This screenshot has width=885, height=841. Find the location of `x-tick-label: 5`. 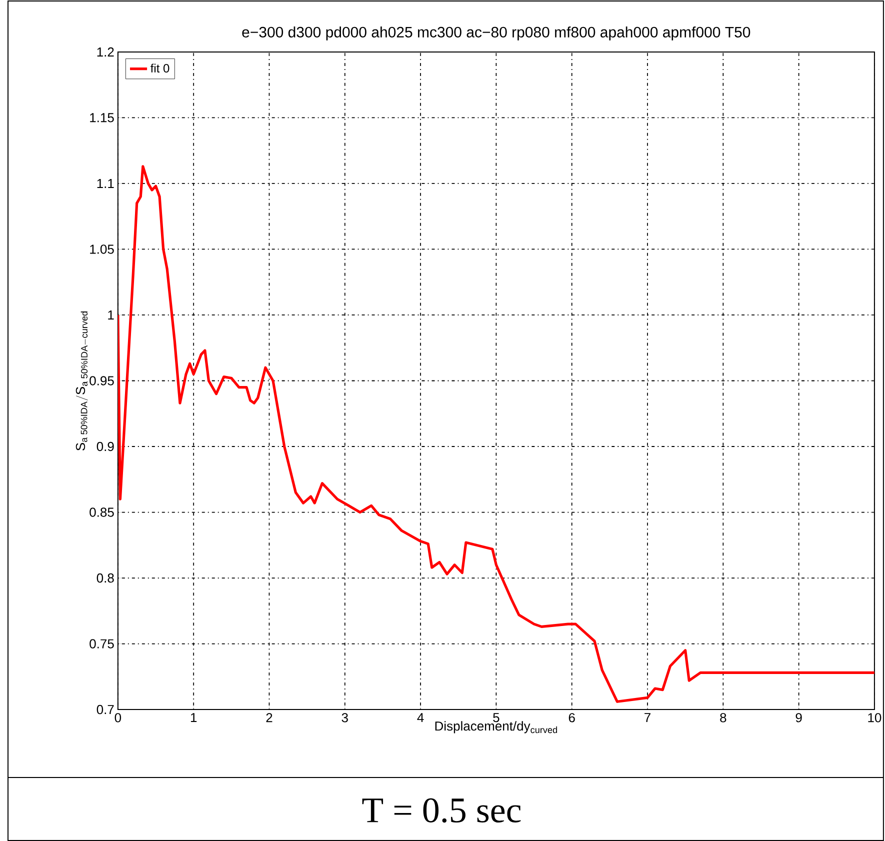

x-tick-label: 5 is located at coordinates (496, 717).